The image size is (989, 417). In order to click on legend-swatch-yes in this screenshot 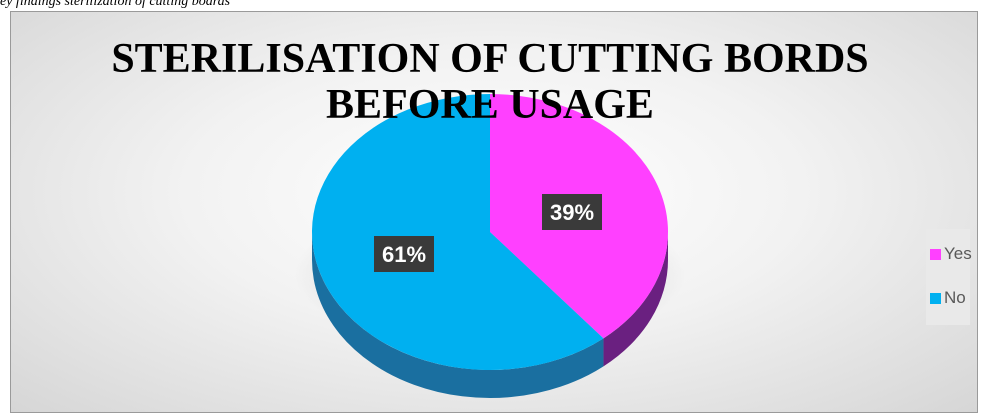, I will do `click(935, 254)`.